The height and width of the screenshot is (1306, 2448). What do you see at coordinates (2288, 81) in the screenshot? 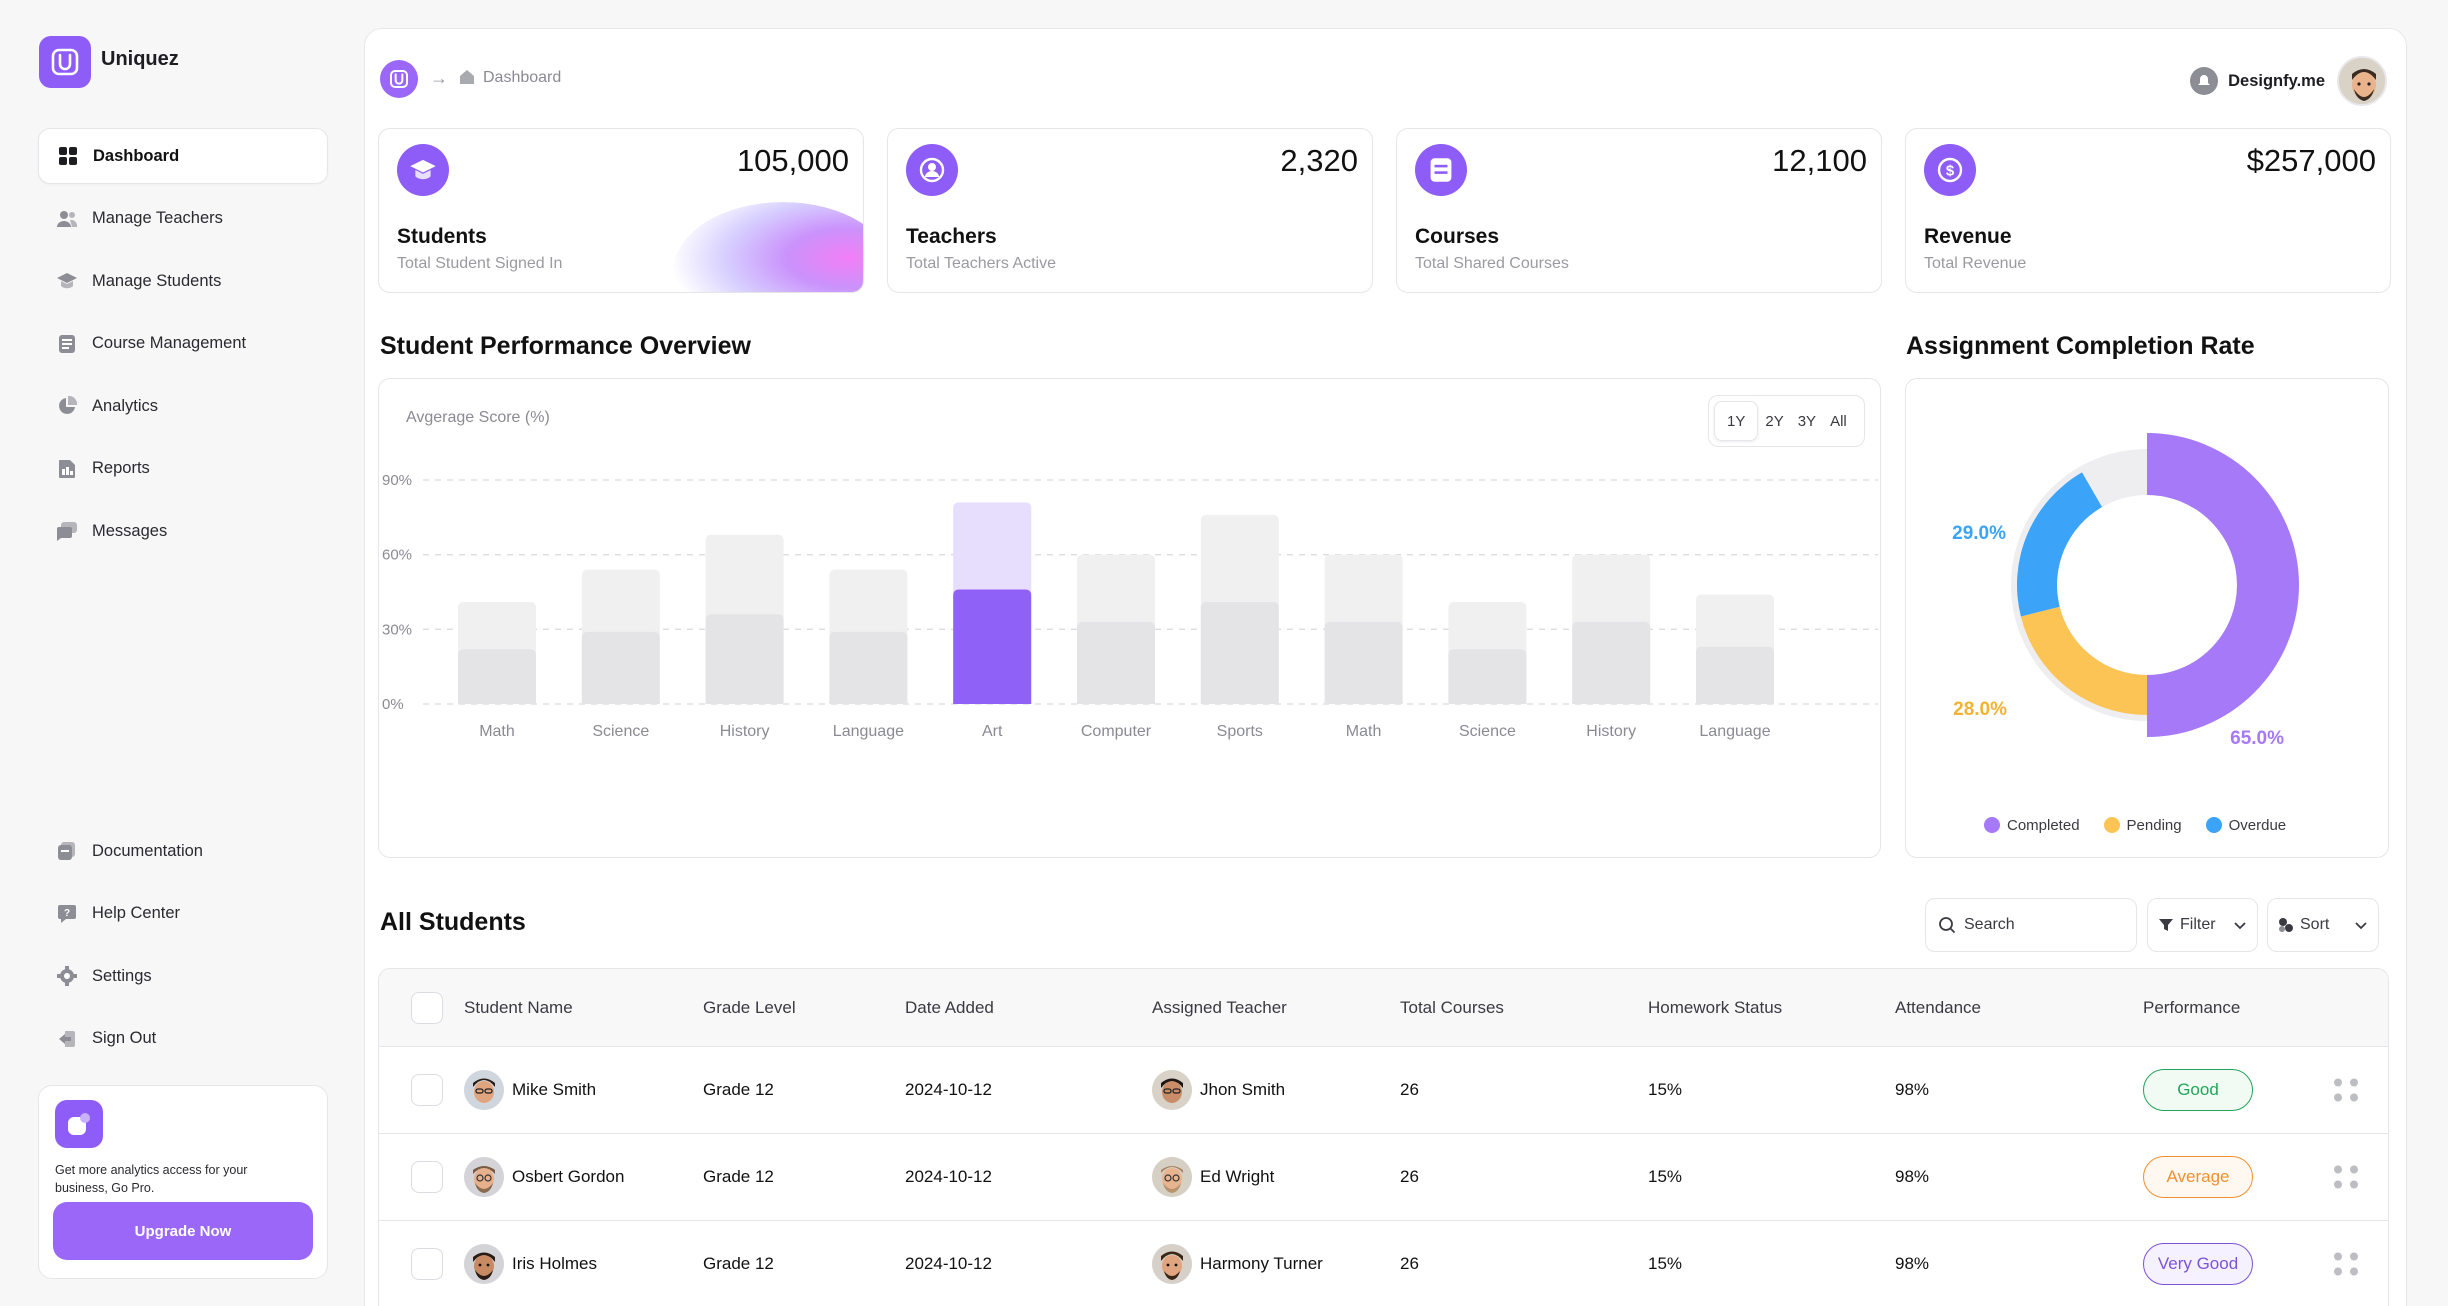
I see `user-menu: Designfy.me` at bounding box center [2288, 81].